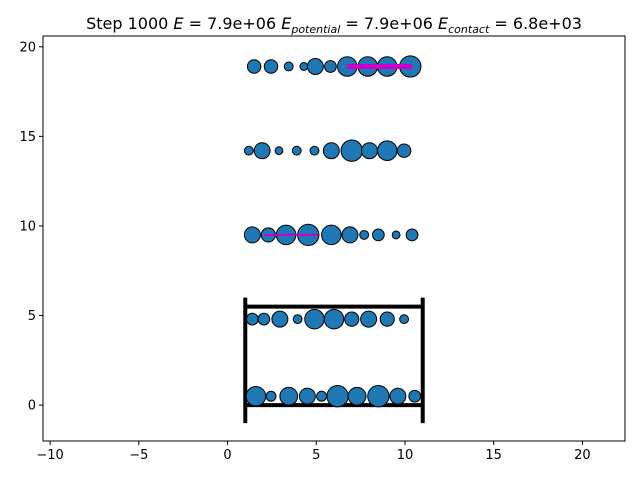 The width and height of the screenshot is (640, 480). What do you see at coordinates (493, 455) in the screenshot?
I see `x-tick-label: 15` at bounding box center [493, 455].